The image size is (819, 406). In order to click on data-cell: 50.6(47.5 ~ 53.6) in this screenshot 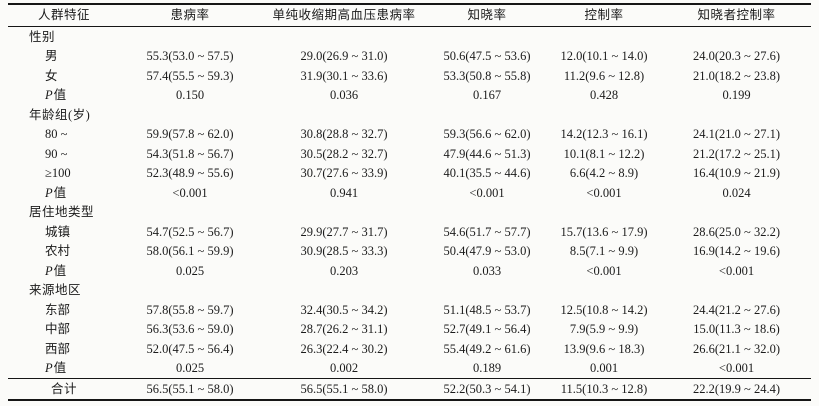, I will do `click(487, 56)`.